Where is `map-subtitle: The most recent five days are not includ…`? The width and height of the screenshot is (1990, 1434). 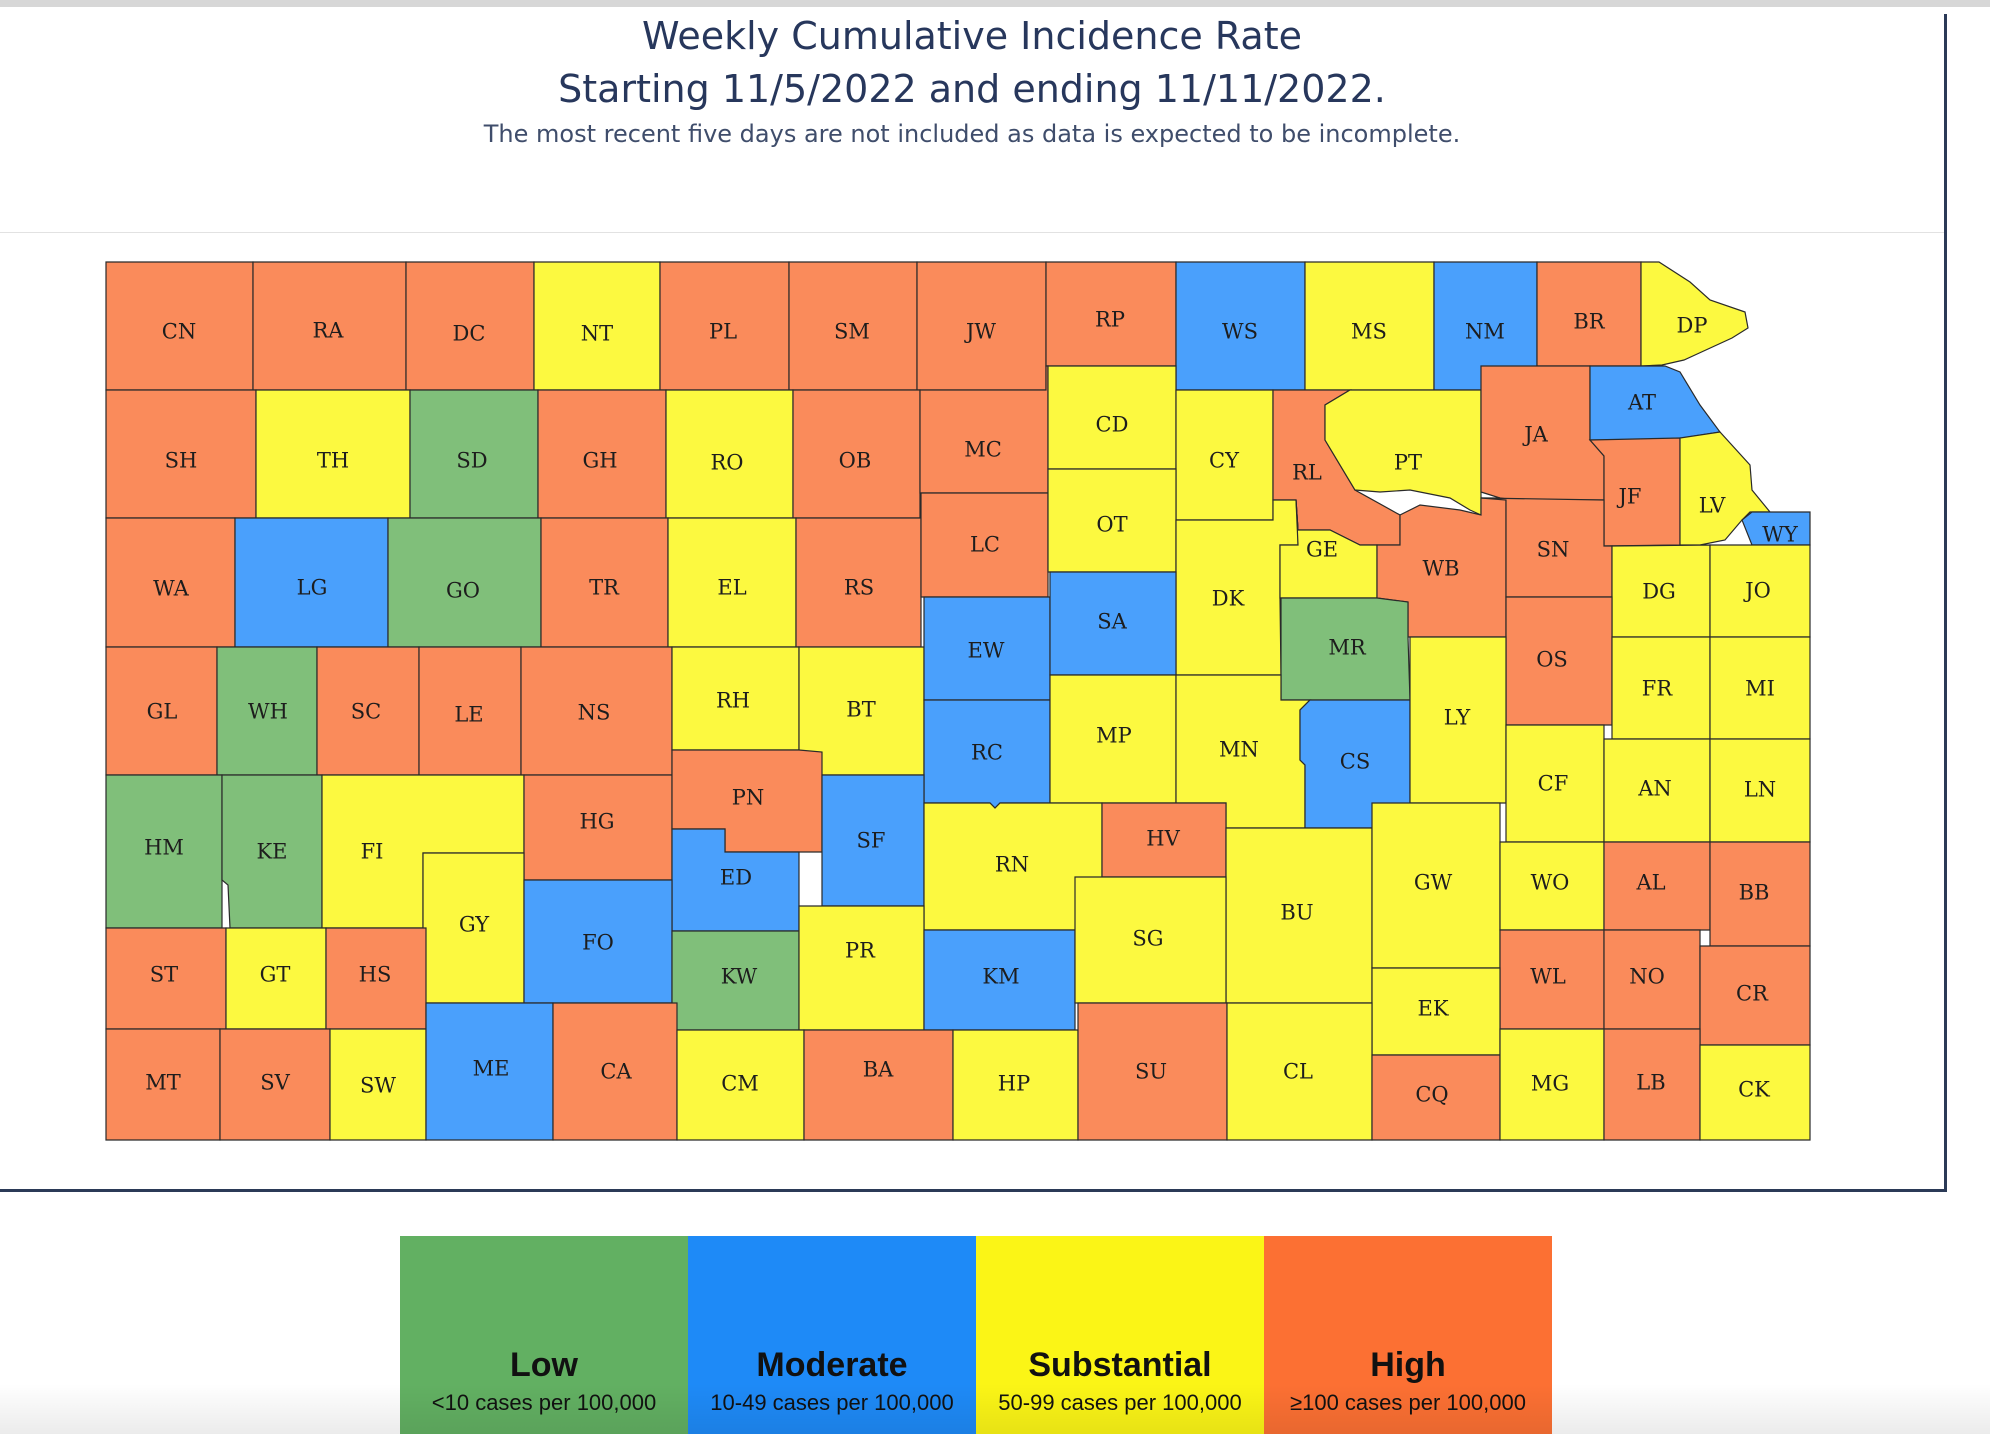
map-subtitle: The most recent five days are not includ… is located at coordinates (972, 134).